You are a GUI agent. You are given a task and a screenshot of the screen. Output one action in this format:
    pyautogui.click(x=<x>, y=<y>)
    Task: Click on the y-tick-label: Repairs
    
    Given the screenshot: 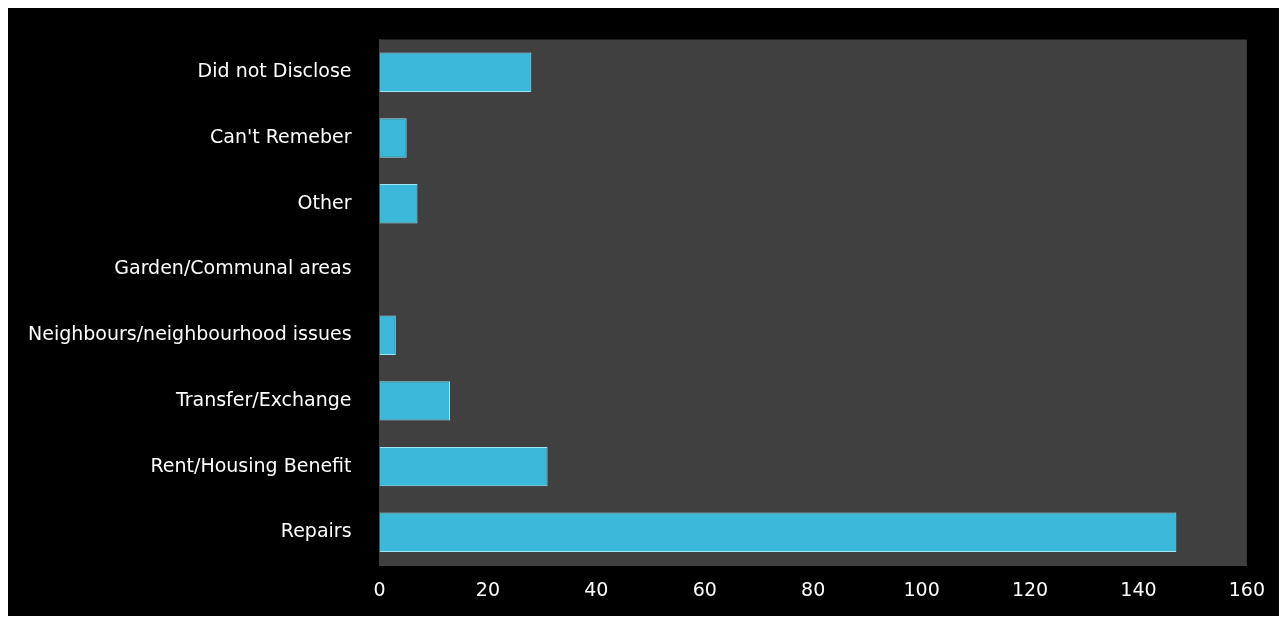 What is the action you would take?
    pyautogui.click(x=316, y=530)
    